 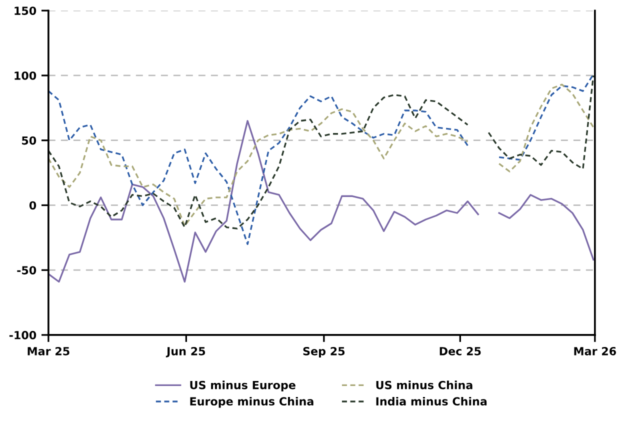 What do you see at coordinates (324, 352) in the screenshot?
I see `x-tick-label: Sep 25` at bounding box center [324, 352].